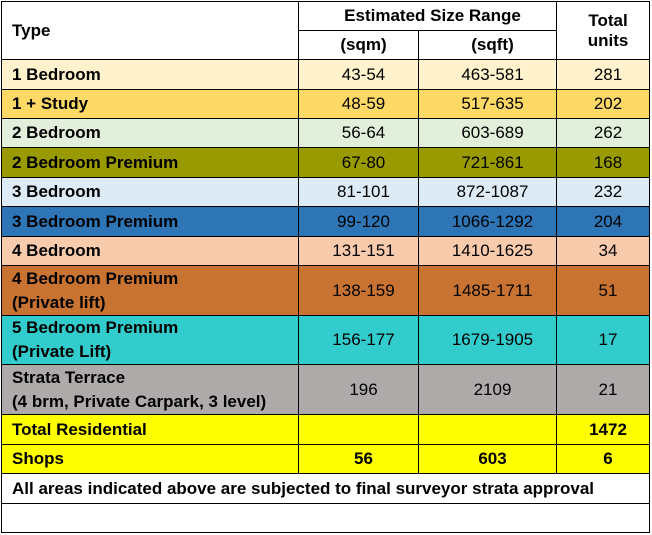 The height and width of the screenshot is (535, 652). What do you see at coordinates (150, 192) in the screenshot?
I see `unit-type: 3 Bedroom` at bounding box center [150, 192].